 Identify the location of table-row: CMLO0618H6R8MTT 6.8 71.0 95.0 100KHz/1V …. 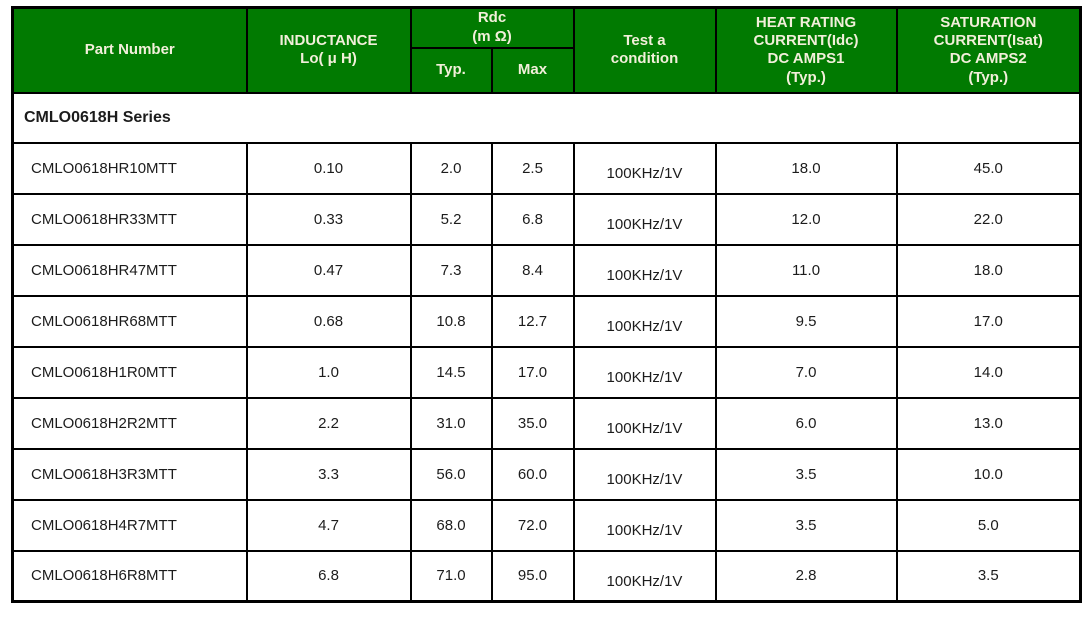
(546, 576).